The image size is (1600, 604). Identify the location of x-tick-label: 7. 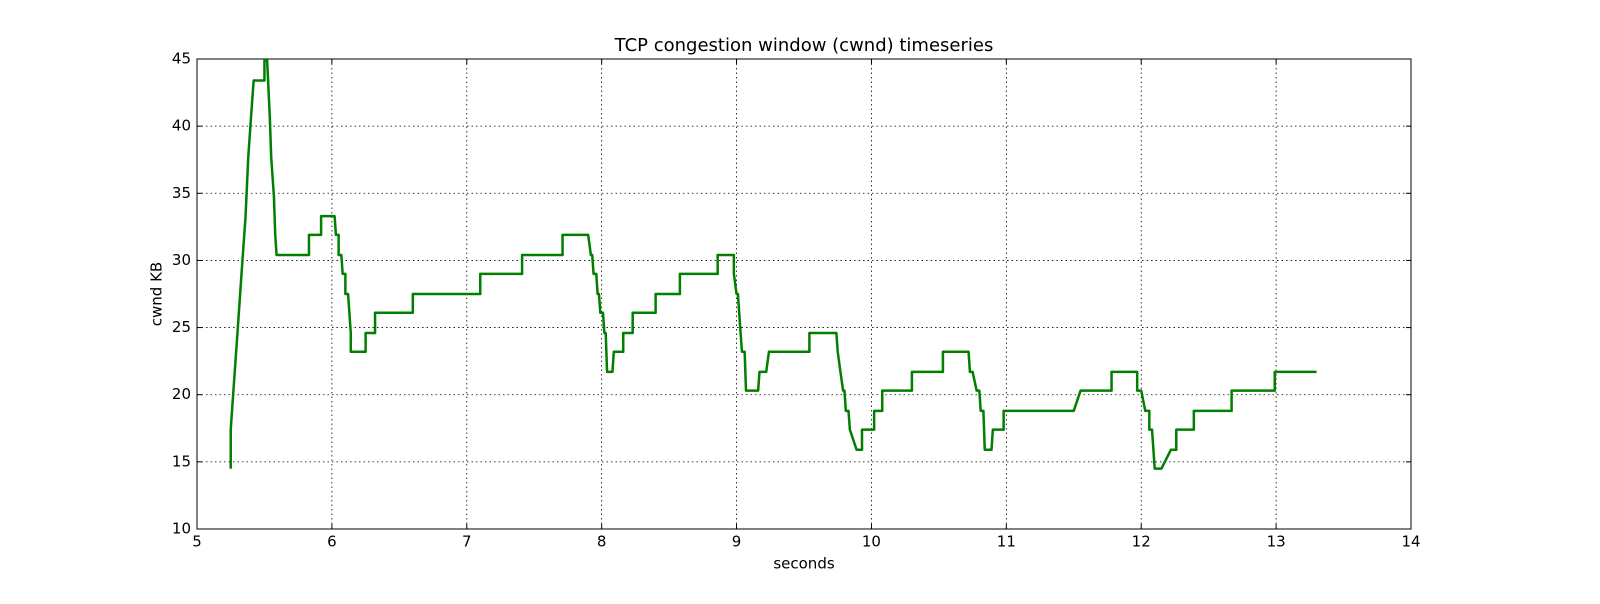
(467, 542).